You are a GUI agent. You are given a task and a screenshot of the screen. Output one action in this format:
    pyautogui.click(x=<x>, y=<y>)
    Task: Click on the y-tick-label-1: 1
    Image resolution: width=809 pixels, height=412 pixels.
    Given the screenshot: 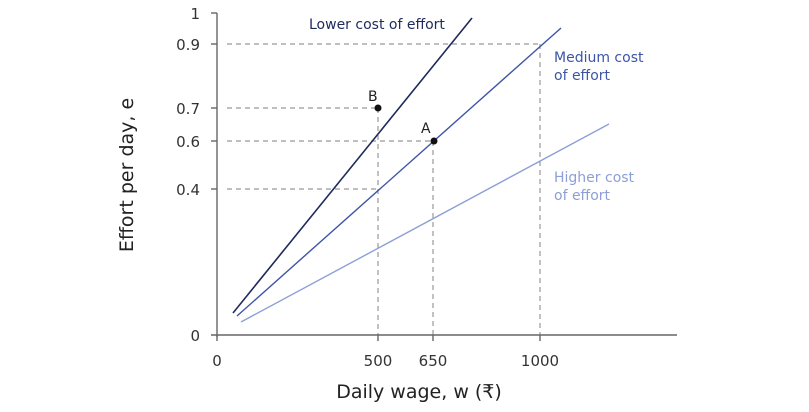 What is the action you would take?
    pyautogui.click(x=195, y=14)
    